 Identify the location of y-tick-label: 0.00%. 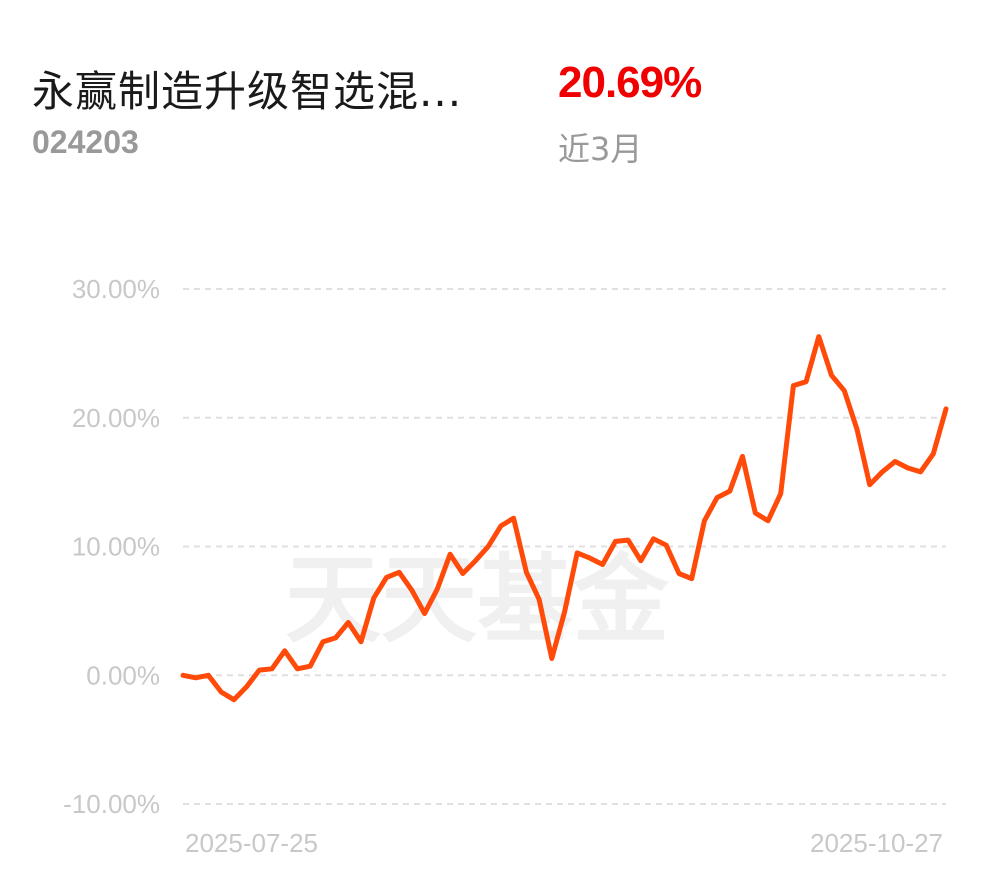
(123, 675).